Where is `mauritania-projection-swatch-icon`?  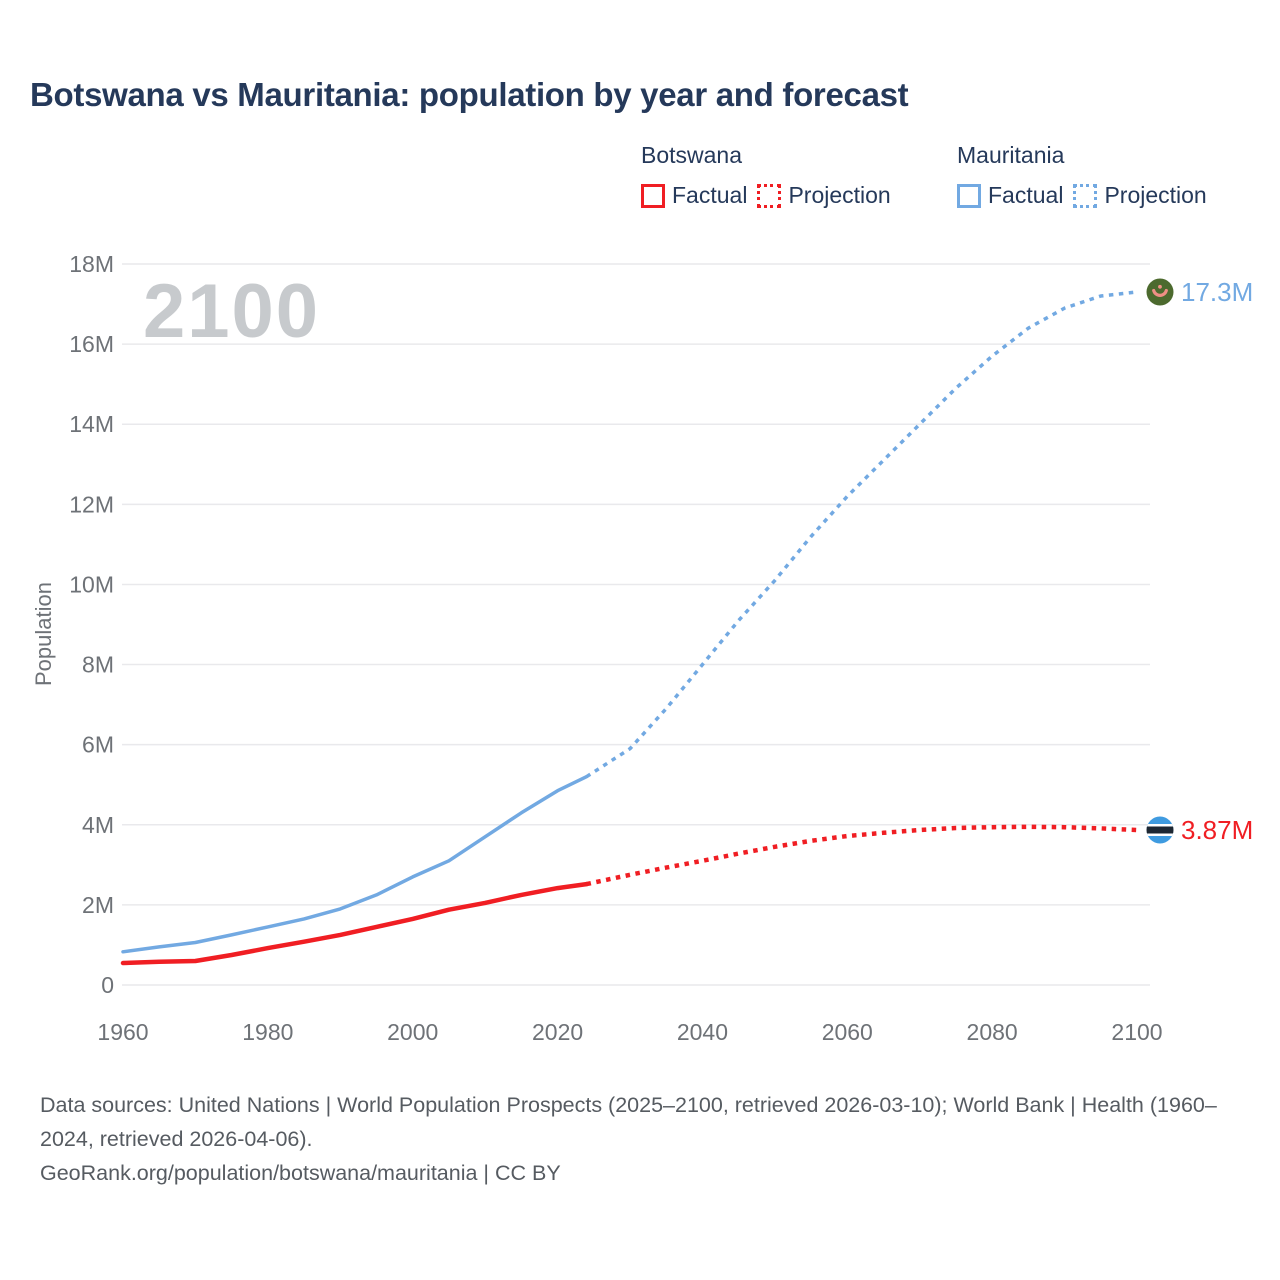 mauritania-projection-swatch-icon is located at coordinates (1085, 195).